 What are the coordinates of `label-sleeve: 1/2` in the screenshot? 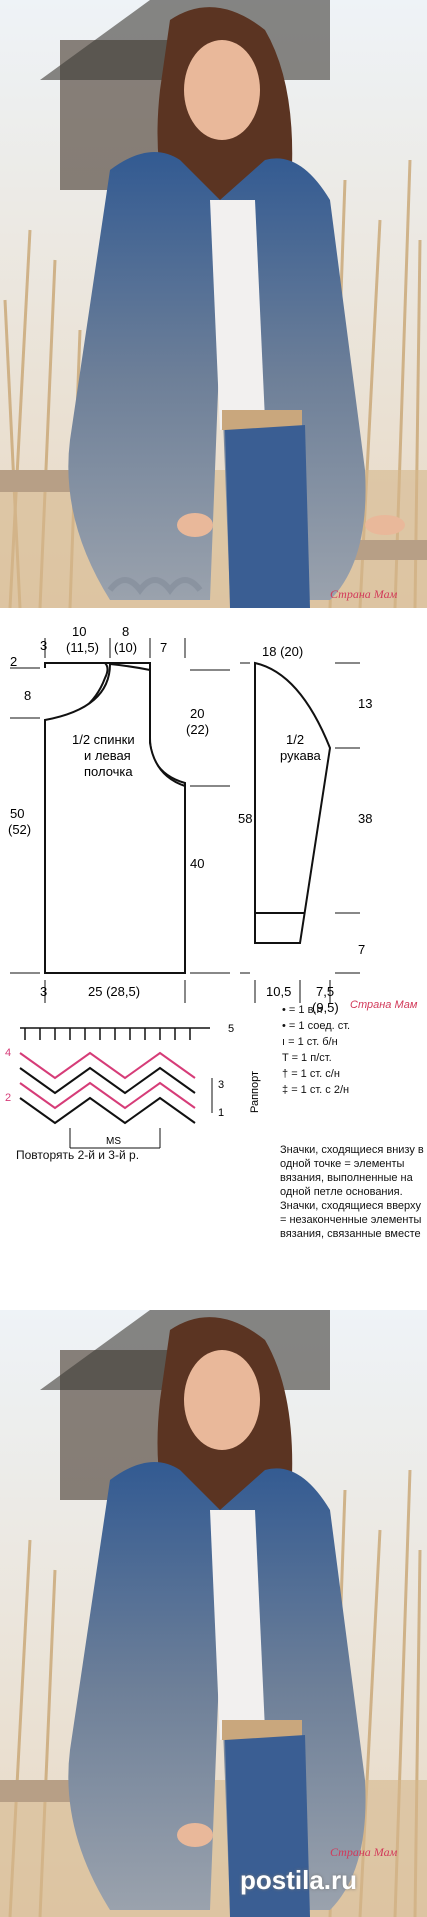 It's located at (295, 739).